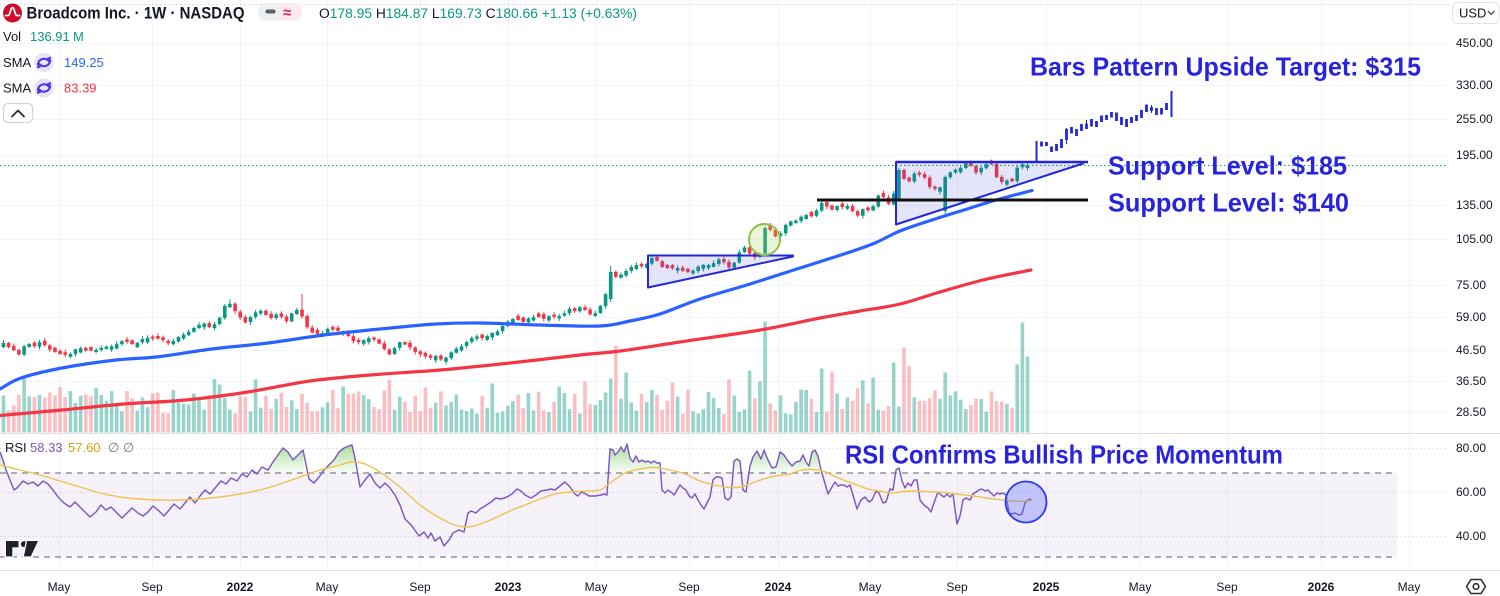 The image size is (1500, 596). What do you see at coordinates (1471, 412) in the screenshot?
I see `svg-text: 28.50` at bounding box center [1471, 412].